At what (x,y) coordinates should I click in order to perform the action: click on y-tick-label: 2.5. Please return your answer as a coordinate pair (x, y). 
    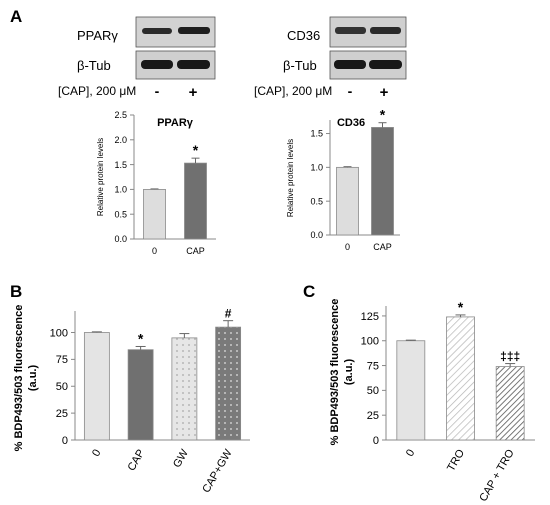
    Looking at the image, I should click on (120, 115).